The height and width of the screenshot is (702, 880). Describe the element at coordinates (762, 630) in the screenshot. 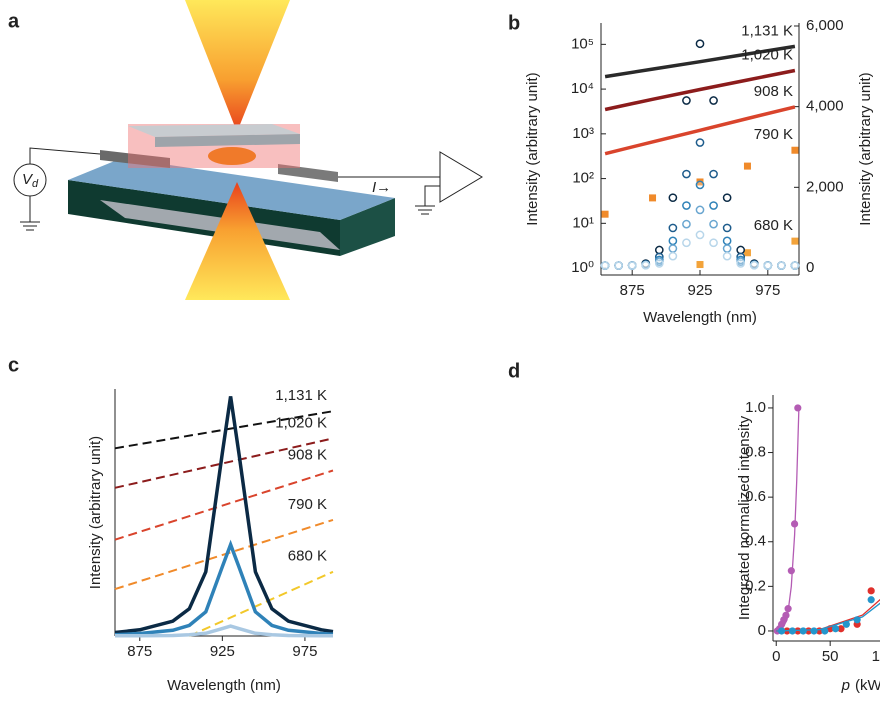

I see `y-tick-label: 0` at that location.